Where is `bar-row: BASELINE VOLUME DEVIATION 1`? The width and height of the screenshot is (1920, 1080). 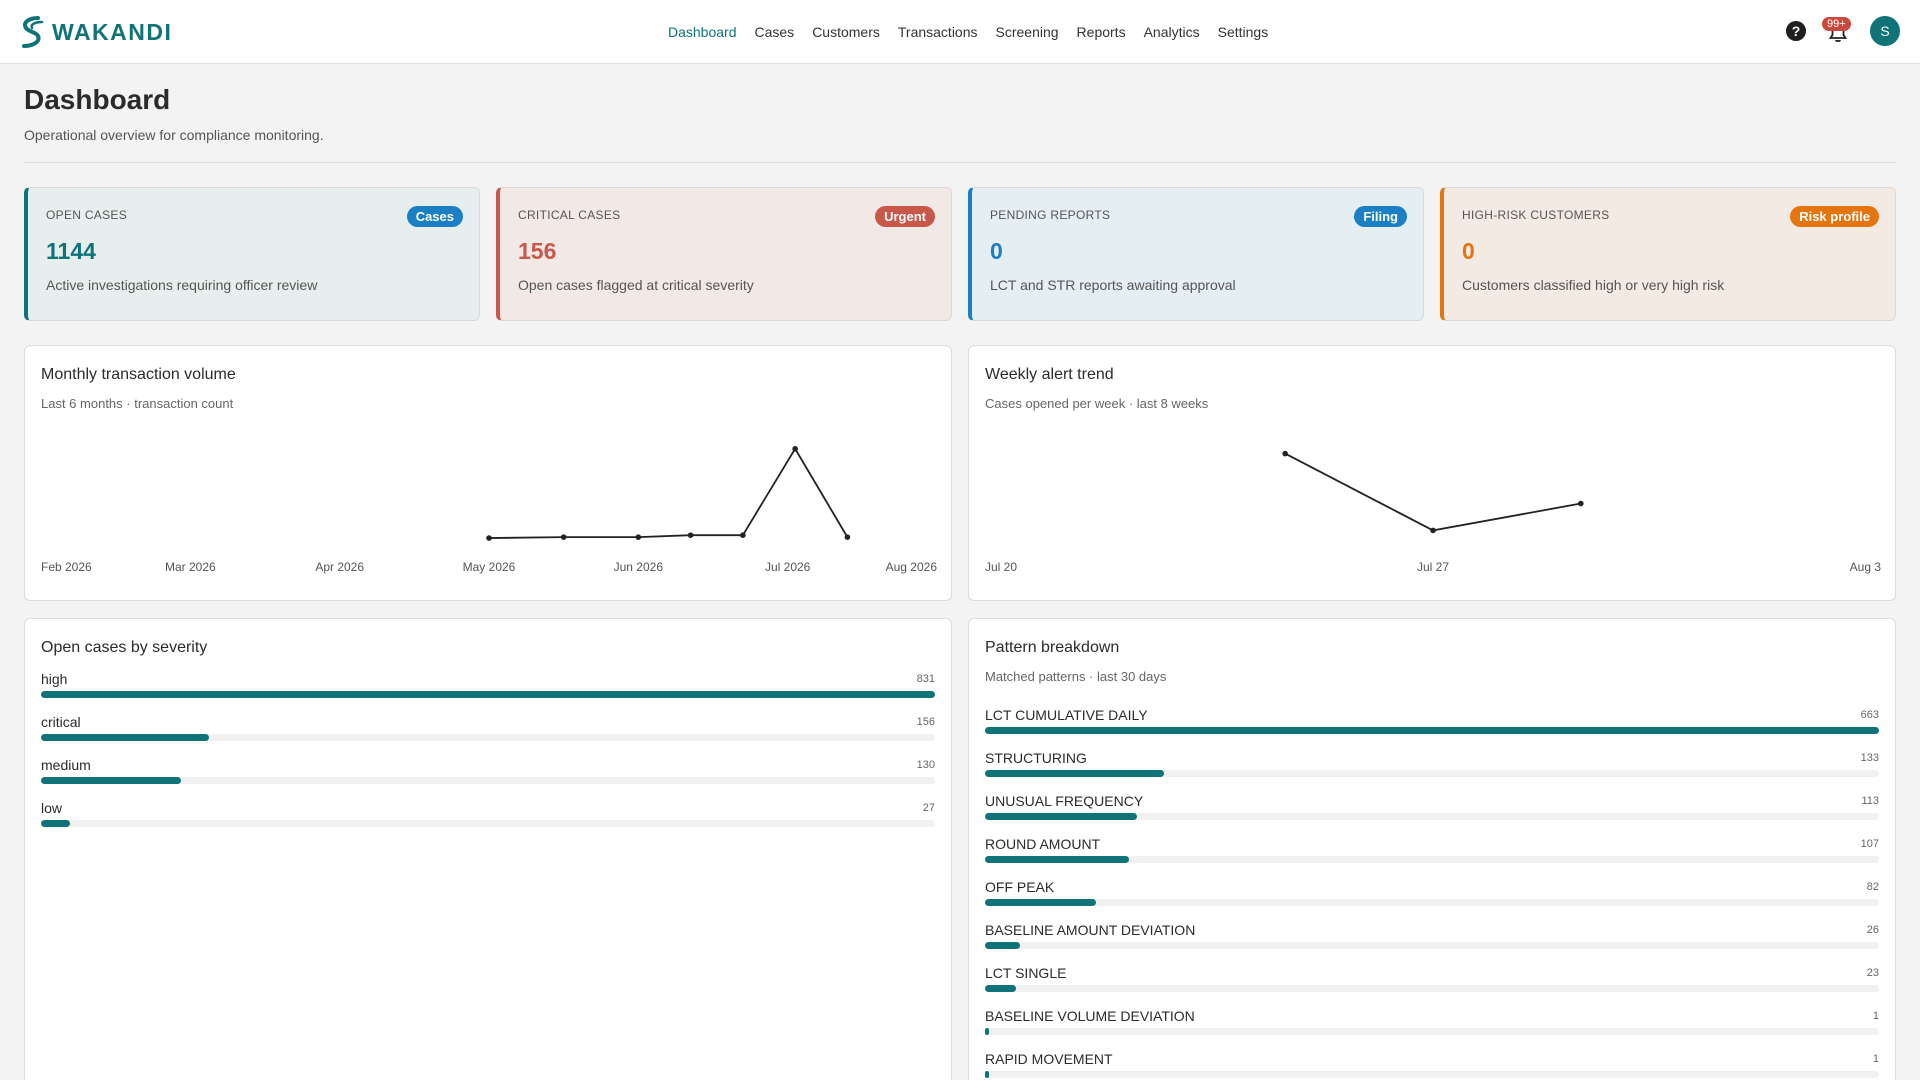
bar-row: BASELINE VOLUME DEVIATION 1 is located at coordinates (1432, 1029).